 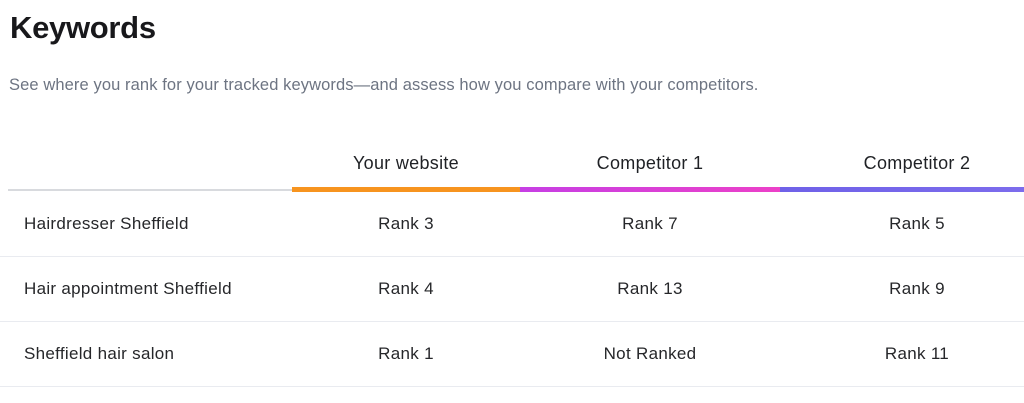 I want to click on rank-cell: Rank 5, so click(x=902, y=224).